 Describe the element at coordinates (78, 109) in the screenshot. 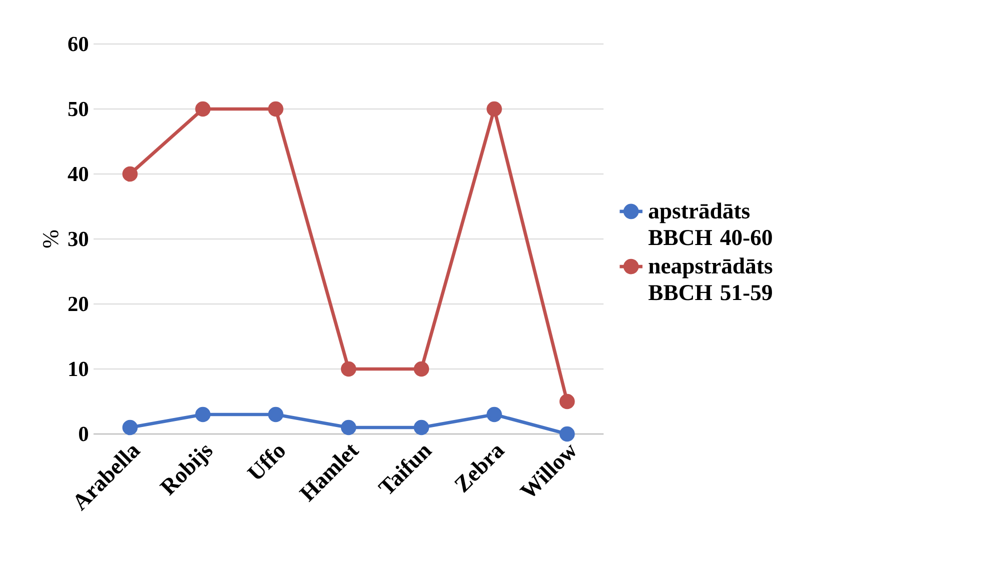

I see `y-tick-label: 50` at that location.